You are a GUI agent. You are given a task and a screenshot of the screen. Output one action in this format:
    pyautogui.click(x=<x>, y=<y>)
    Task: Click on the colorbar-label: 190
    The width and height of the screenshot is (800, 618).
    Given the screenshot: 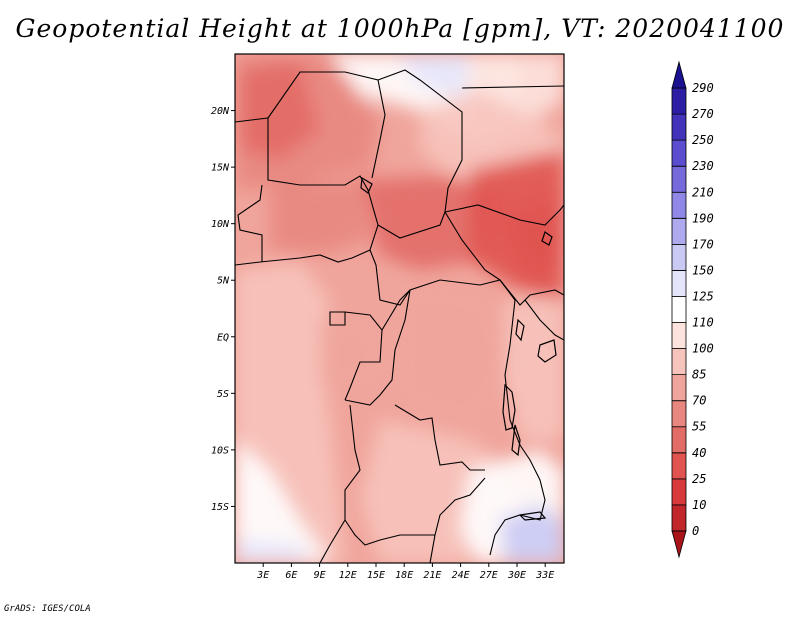 What is the action you would take?
    pyautogui.click(x=703, y=218)
    